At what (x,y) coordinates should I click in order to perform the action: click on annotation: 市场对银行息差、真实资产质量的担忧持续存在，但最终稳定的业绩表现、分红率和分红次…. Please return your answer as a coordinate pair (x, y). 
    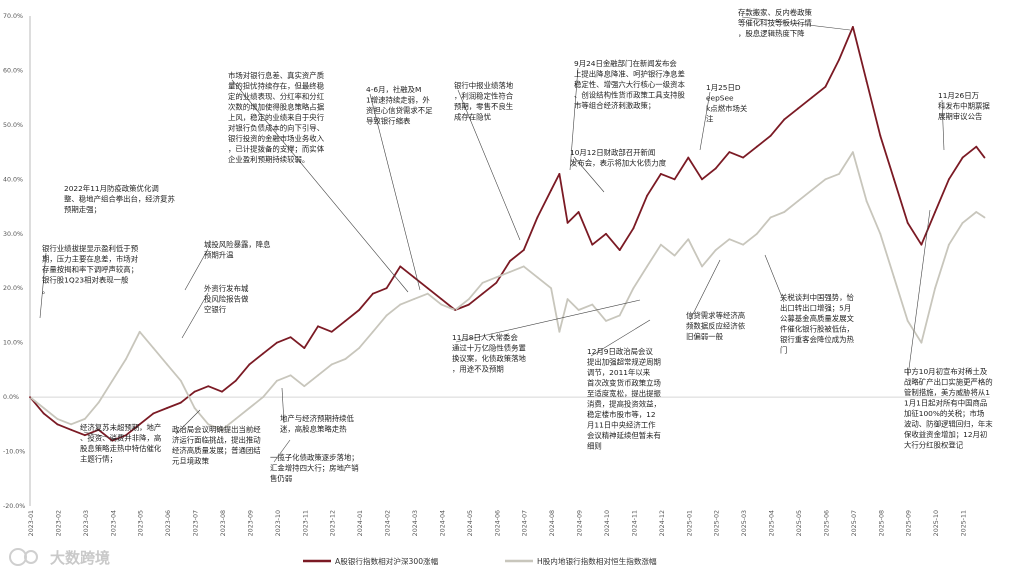
    Looking at the image, I should click on (318, 182).